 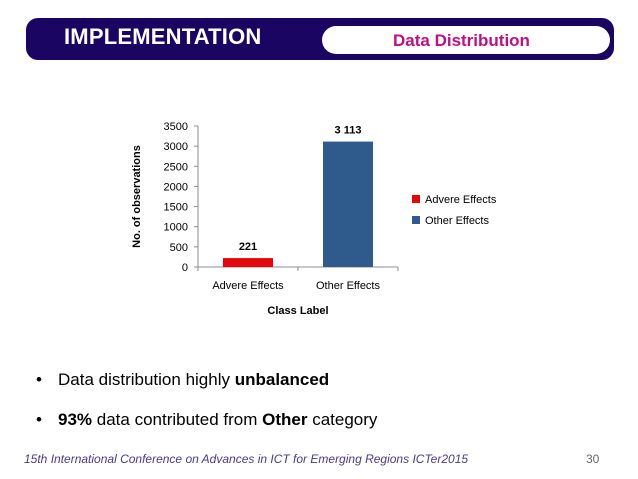 I want to click on section-tag-label: Data Distribution, so click(x=461, y=40).